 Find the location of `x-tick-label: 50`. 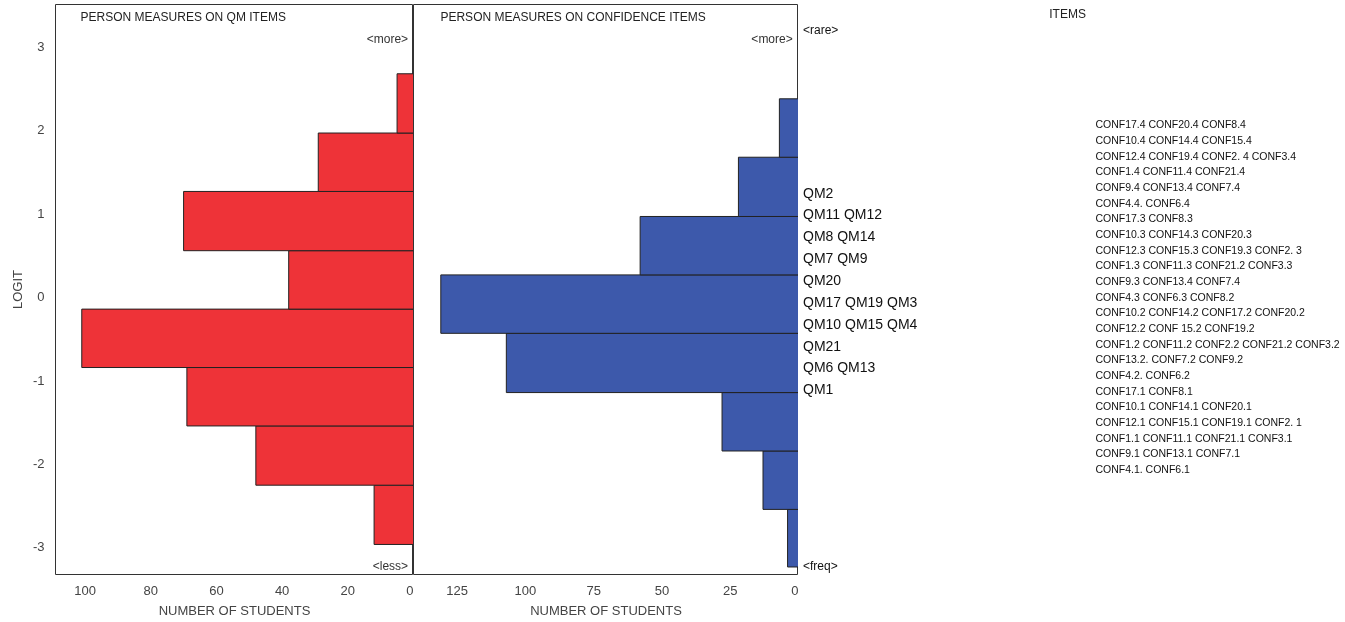

x-tick-label: 50 is located at coordinates (662, 590).